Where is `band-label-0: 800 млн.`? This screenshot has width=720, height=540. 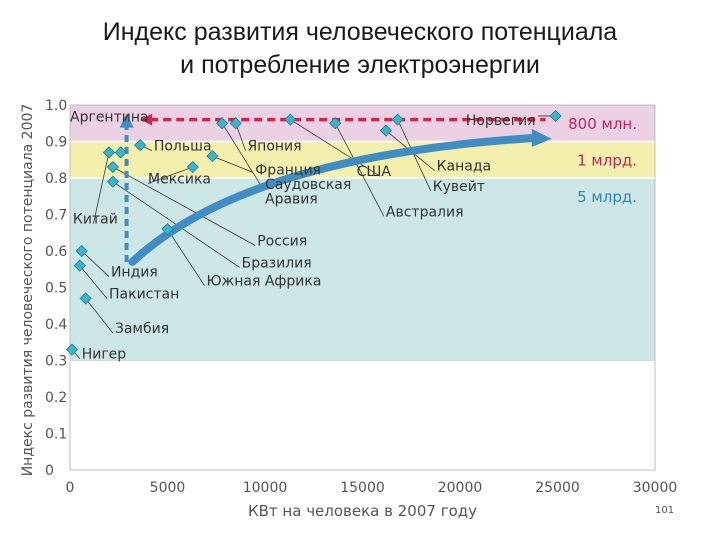
band-label-0: 800 млн. is located at coordinates (602, 124).